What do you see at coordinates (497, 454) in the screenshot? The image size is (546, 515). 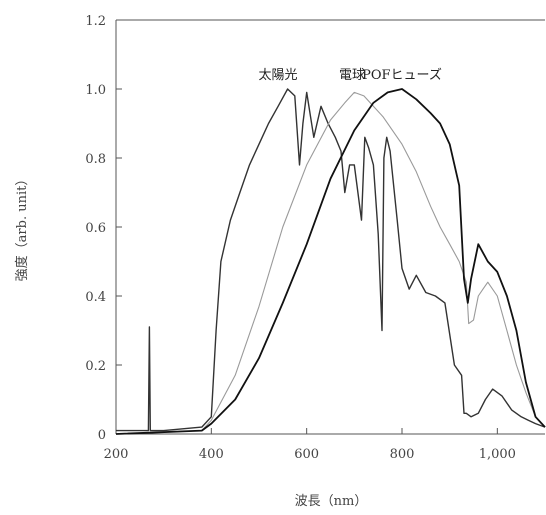 I see `x-tick-label: 1,000` at bounding box center [497, 454].